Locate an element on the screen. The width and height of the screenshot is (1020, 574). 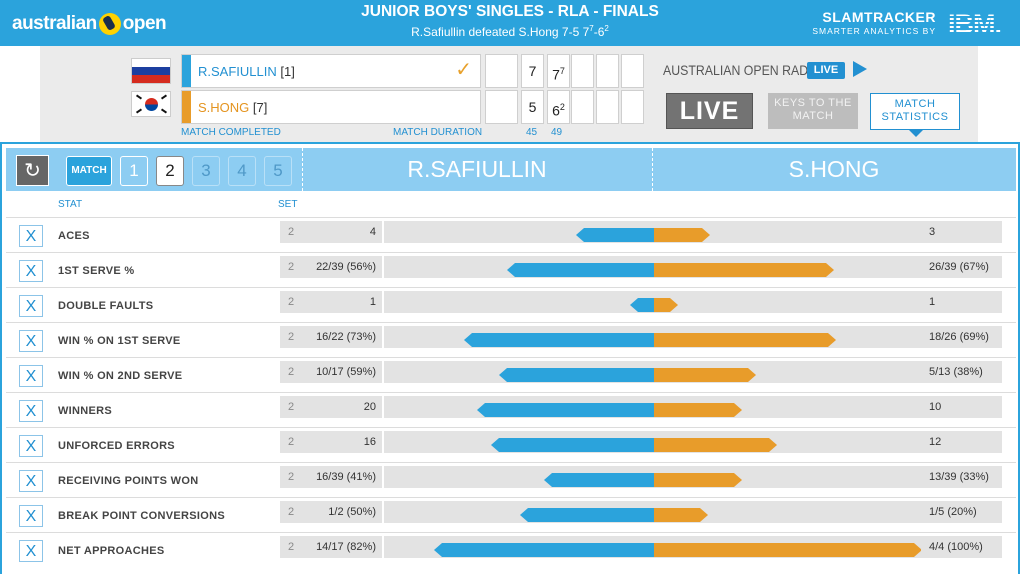
set-button-2: 2 is located at coordinates (170, 171).